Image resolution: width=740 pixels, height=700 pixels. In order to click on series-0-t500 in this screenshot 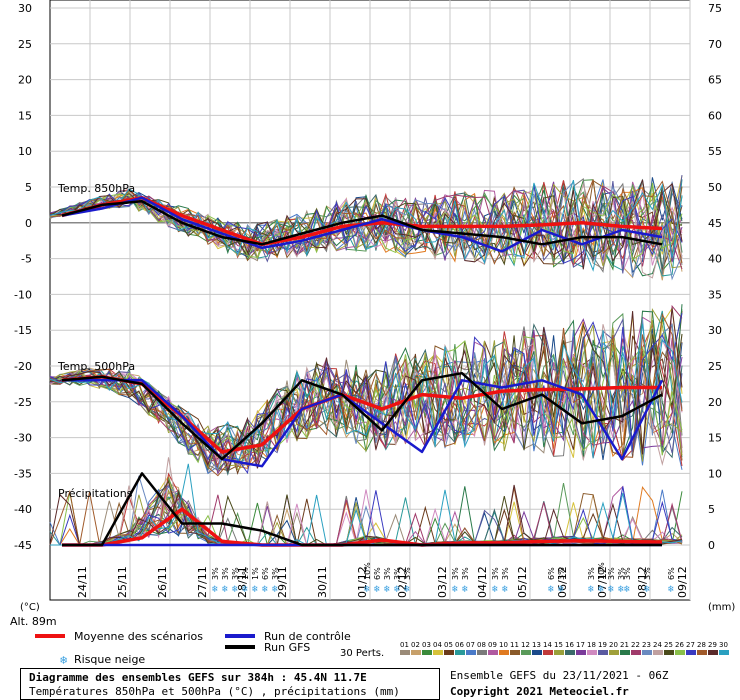, I will do `click(361, 414)`.